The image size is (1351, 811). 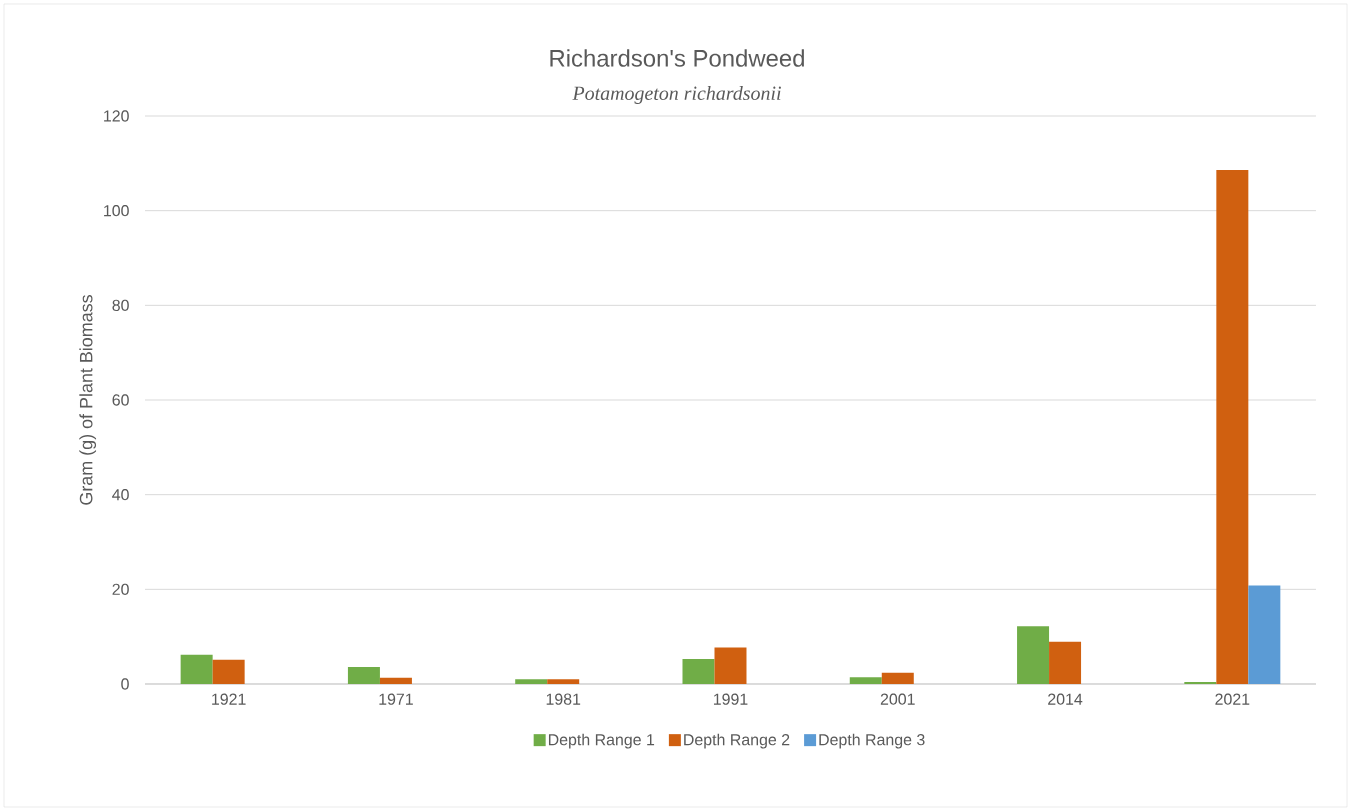 What do you see at coordinates (116, 211) in the screenshot?
I see `y-tick-label: 100` at bounding box center [116, 211].